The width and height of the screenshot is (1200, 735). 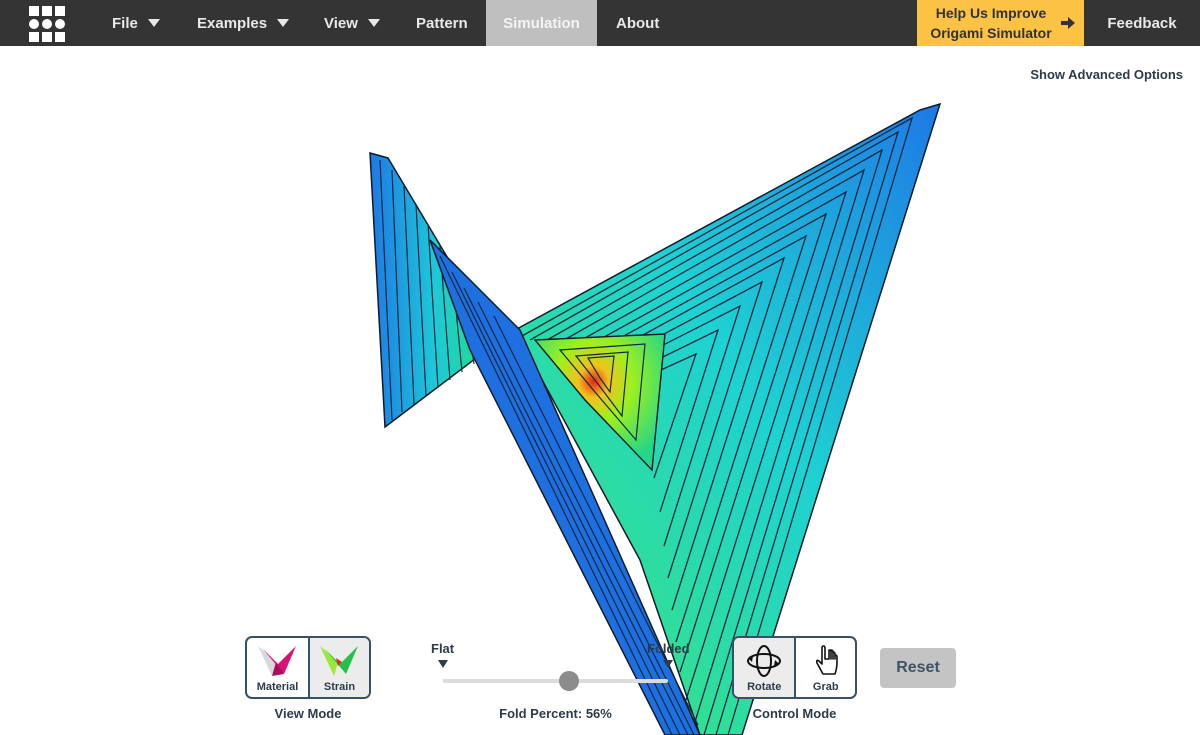 I want to click on control-mode-group: Rotate Grab, so click(x=794, y=667).